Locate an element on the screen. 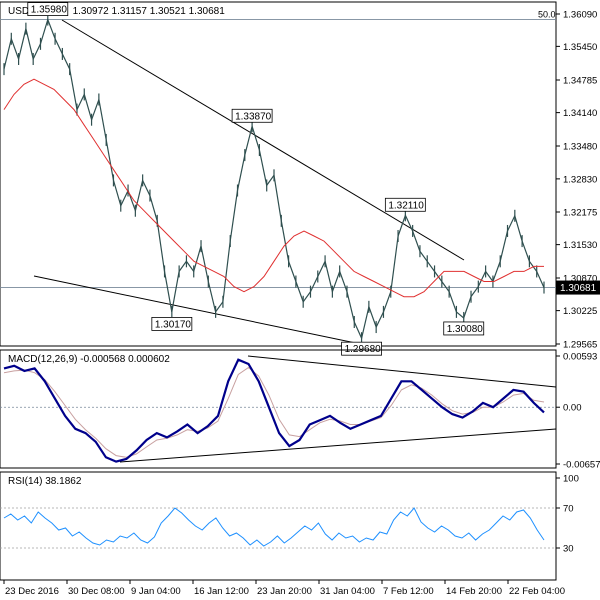  time-tick-label: 30 Dec 08:00 is located at coordinates (96, 591).